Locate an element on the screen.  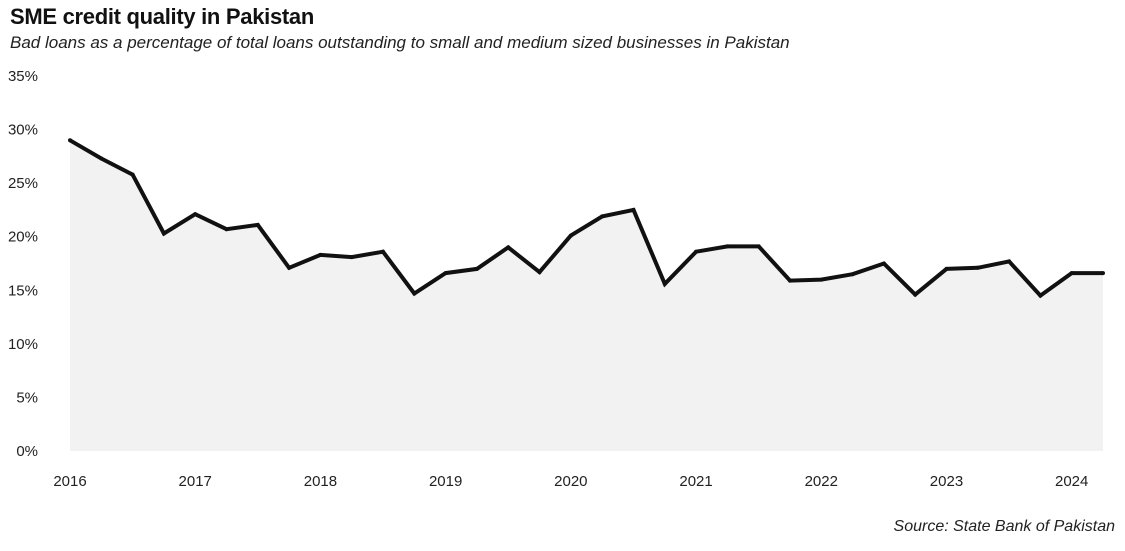
y-tick-label: 5% is located at coordinates (27, 397).